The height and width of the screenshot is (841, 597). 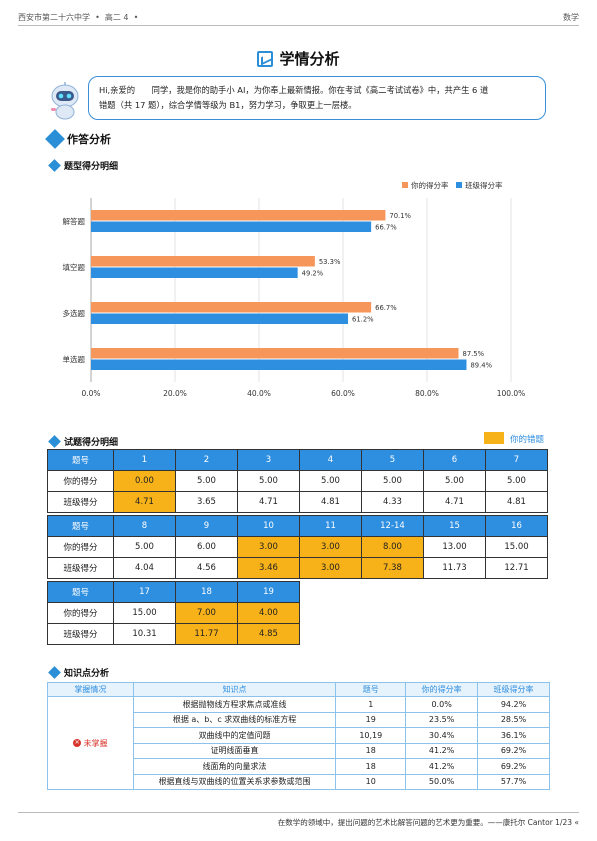 I want to click on mastery-status: ✕ 未掌握, so click(x=90, y=743).